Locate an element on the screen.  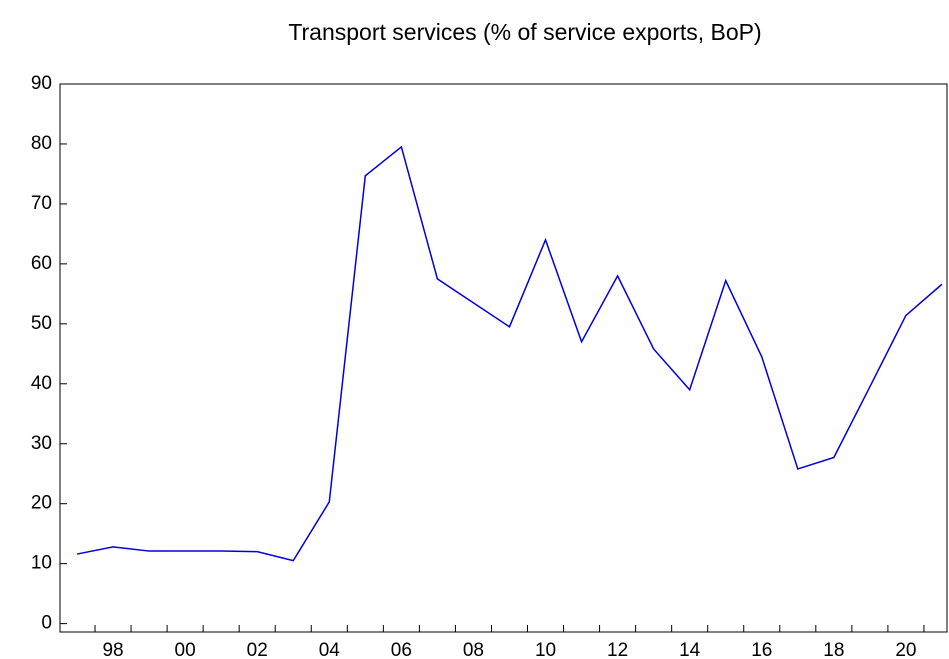
x-tick-label: 08 is located at coordinates (473, 649).